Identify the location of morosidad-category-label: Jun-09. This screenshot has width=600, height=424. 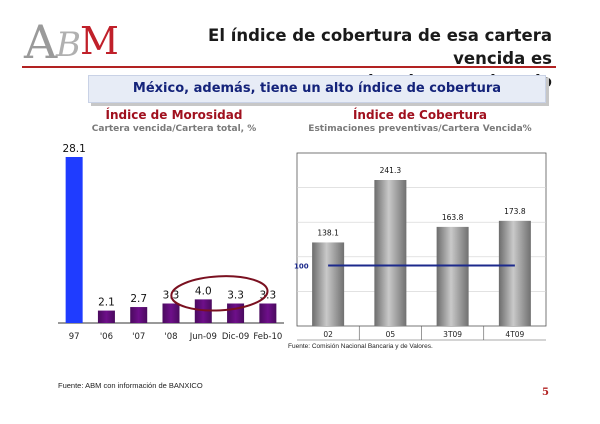
(203, 337).